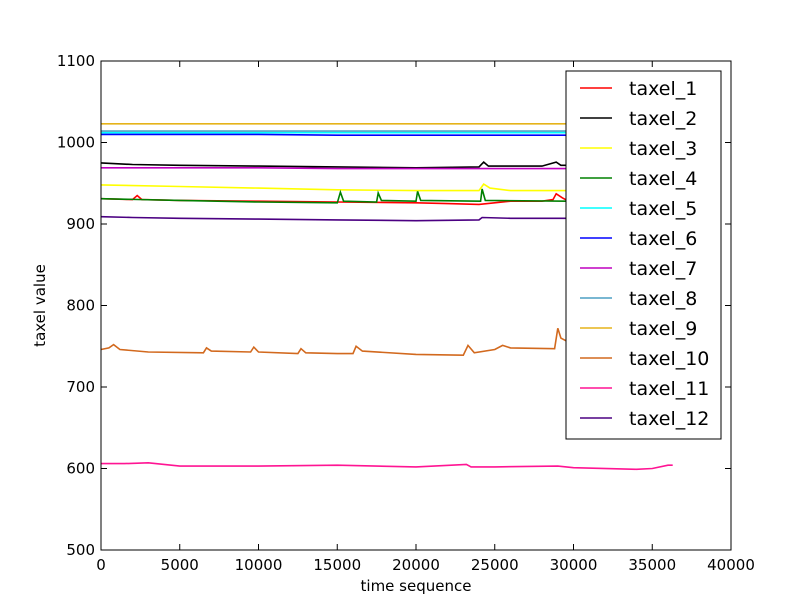  Describe the element at coordinates (495, 565) in the screenshot. I see `x-tick-label: 25000` at that location.